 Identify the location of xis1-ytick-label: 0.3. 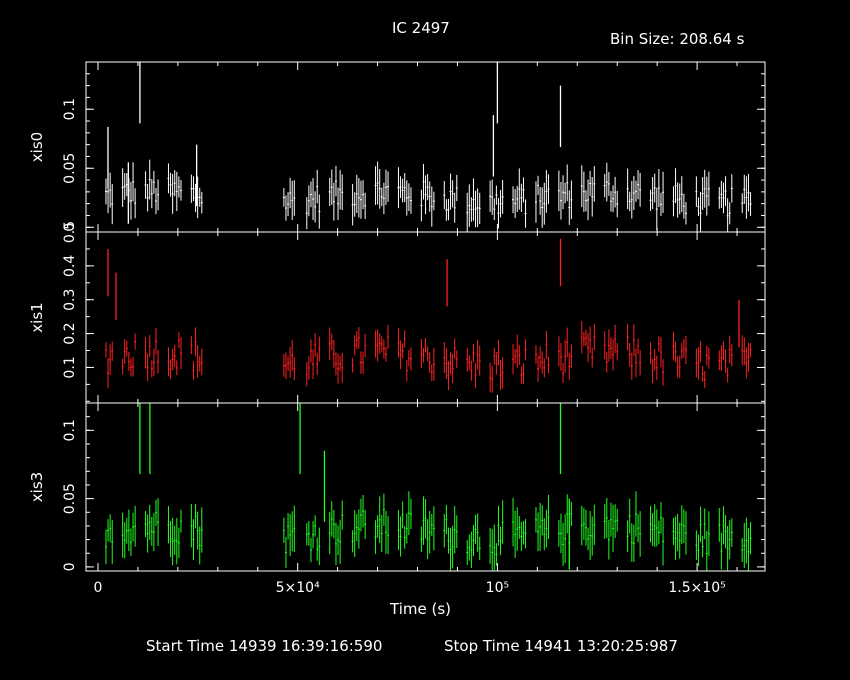
(70, 300).